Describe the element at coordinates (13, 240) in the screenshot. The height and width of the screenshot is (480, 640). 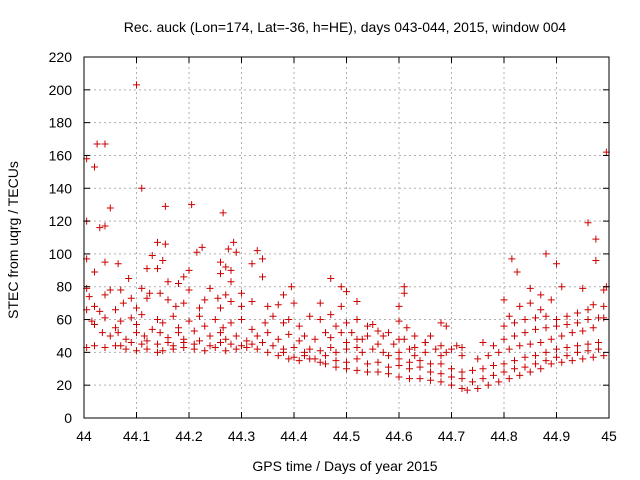
I see `y-axis-title: STEC from uqrg / TECUs` at that location.